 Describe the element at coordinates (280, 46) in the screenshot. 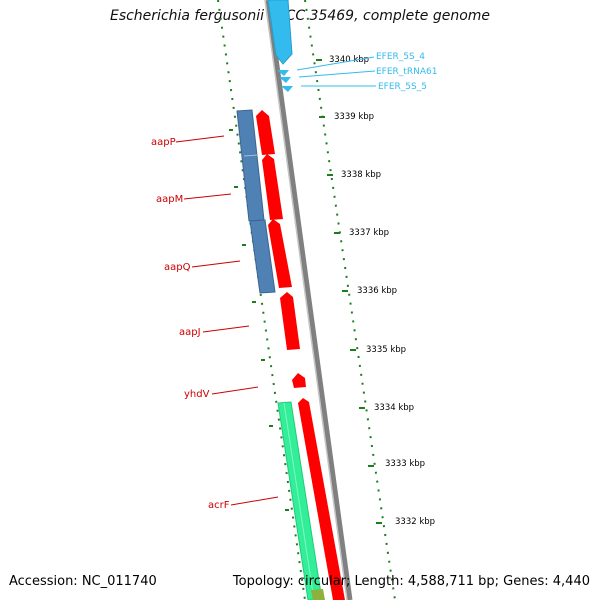

I see `rna-features` at that location.